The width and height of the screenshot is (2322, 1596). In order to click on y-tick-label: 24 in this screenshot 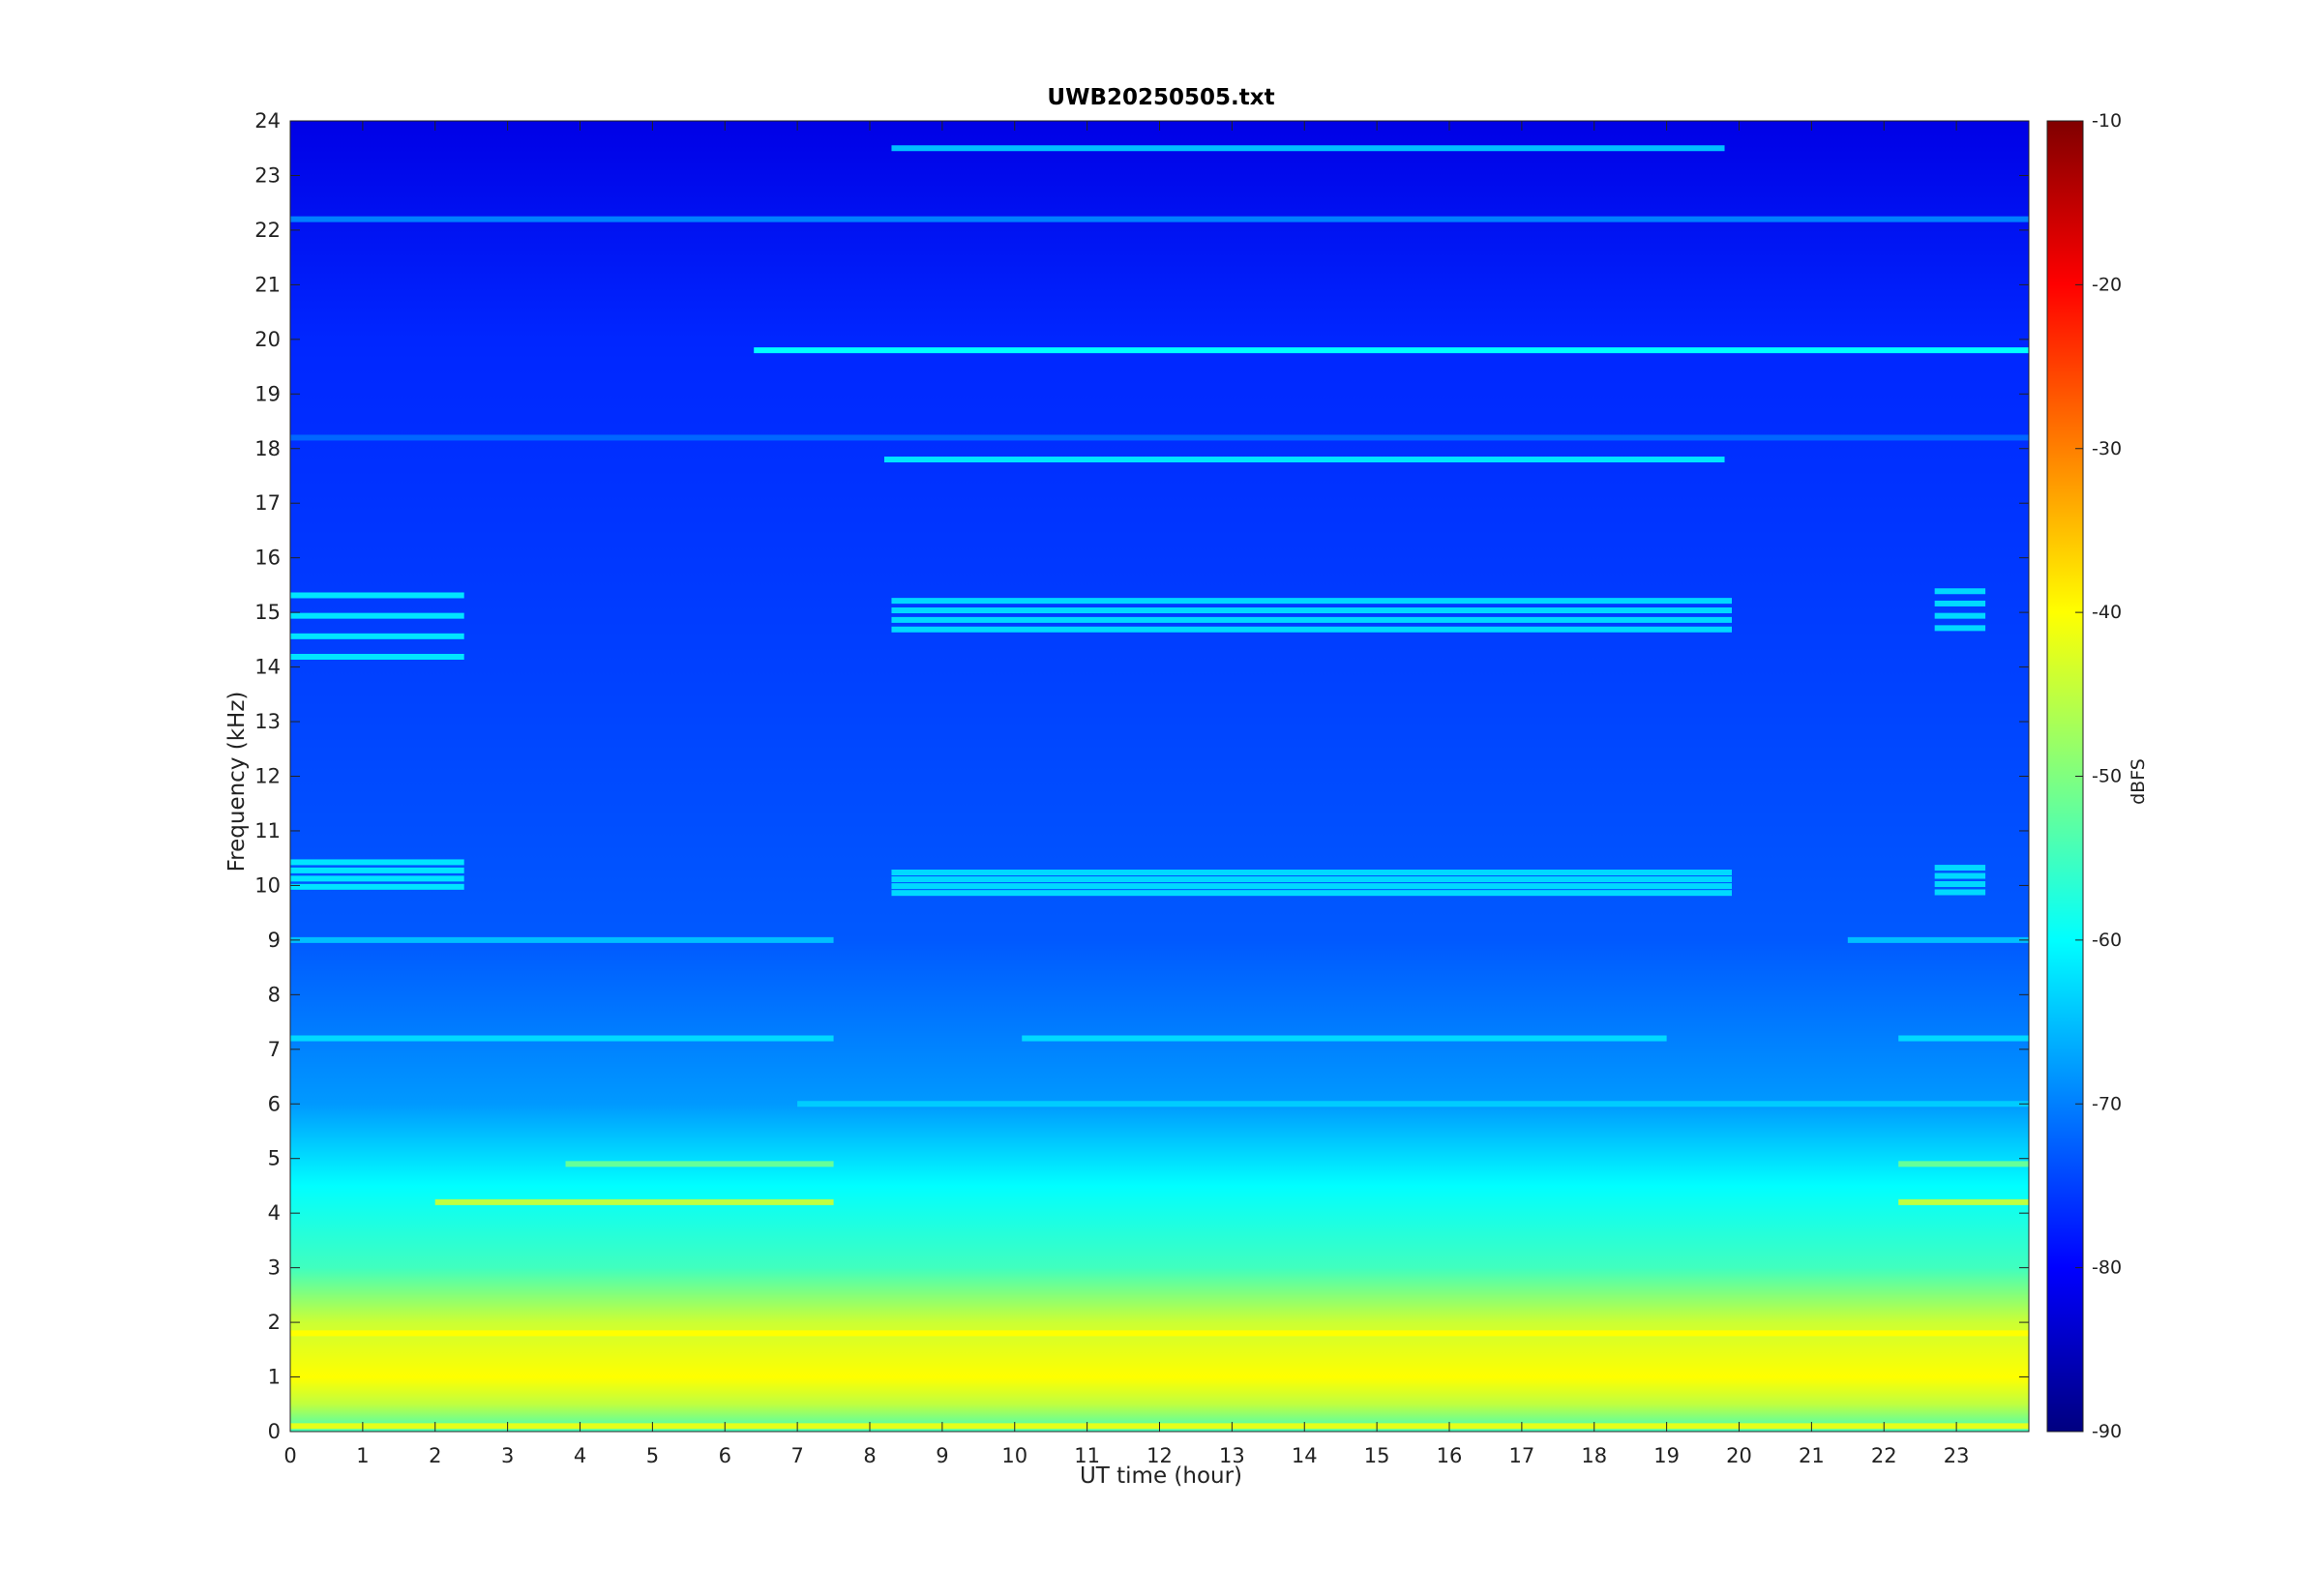, I will do `click(267, 121)`.